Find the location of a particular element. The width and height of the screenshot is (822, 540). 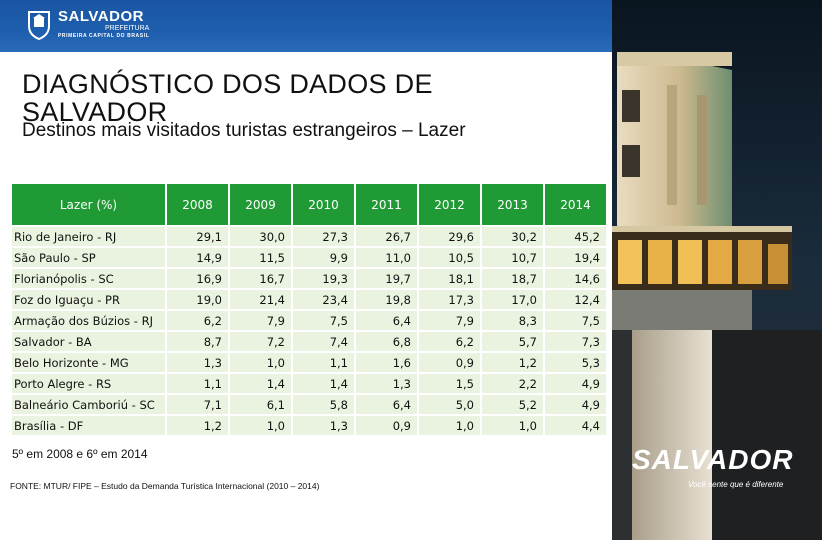

destination-name: Balneário Camboriú - SC is located at coordinates (88, 404).